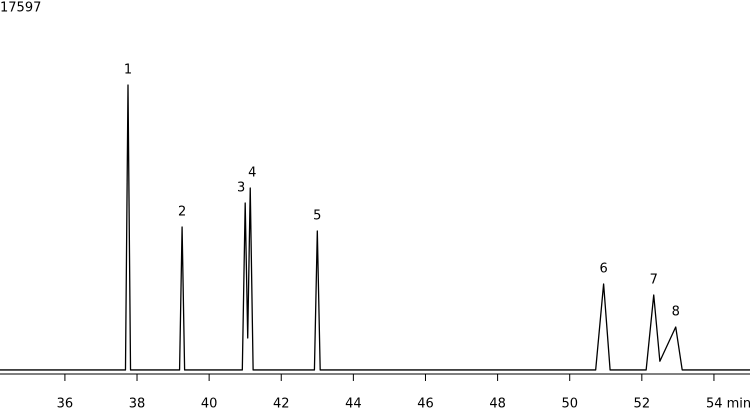 The image size is (750, 413). What do you see at coordinates (676, 312) in the screenshot?
I see `peak-label: 8` at bounding box center [676, 312].